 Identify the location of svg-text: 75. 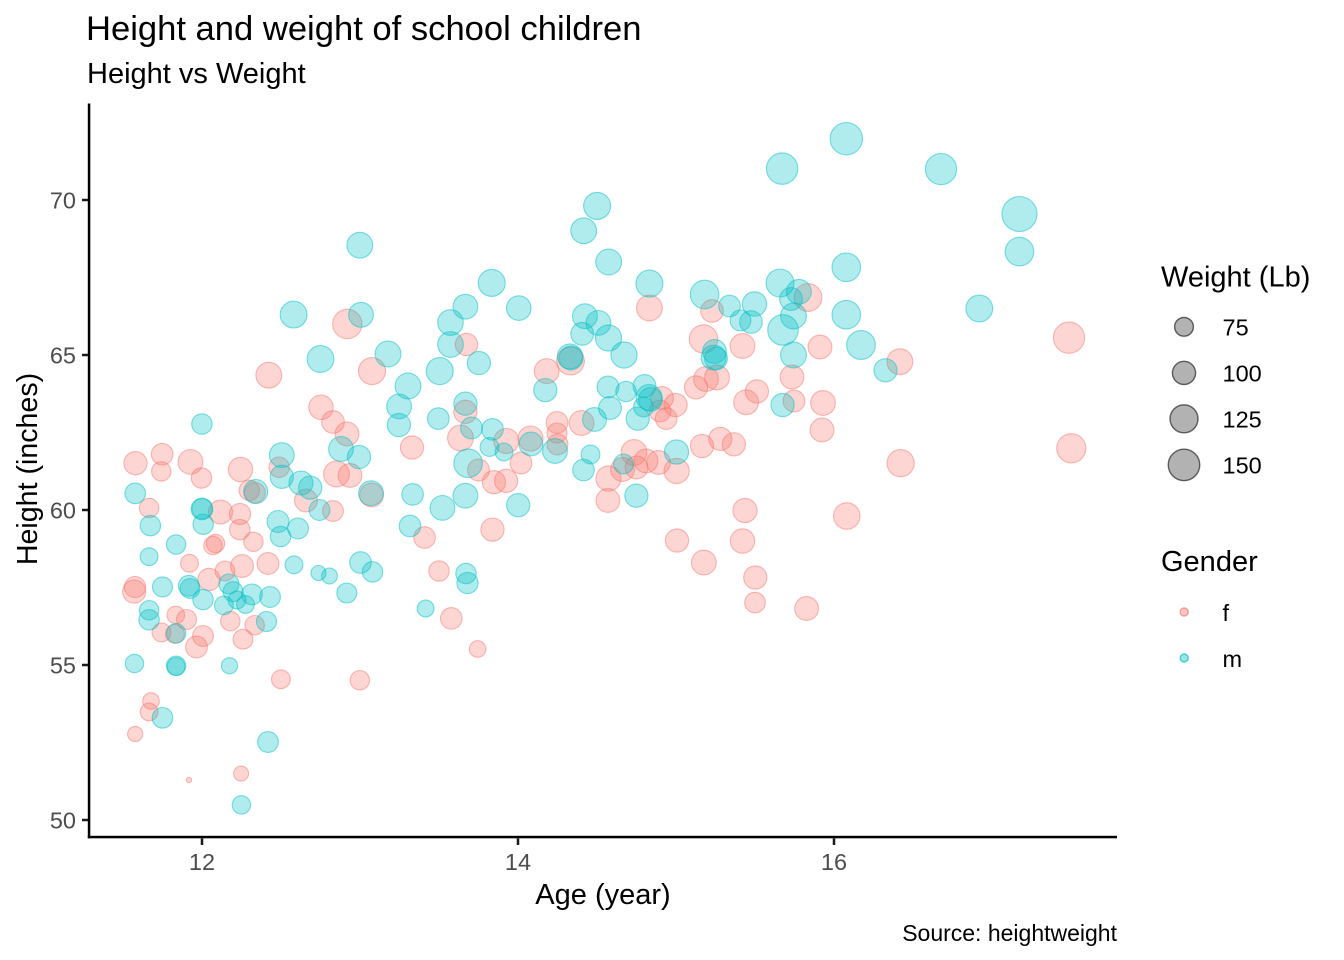
(1236, 327).